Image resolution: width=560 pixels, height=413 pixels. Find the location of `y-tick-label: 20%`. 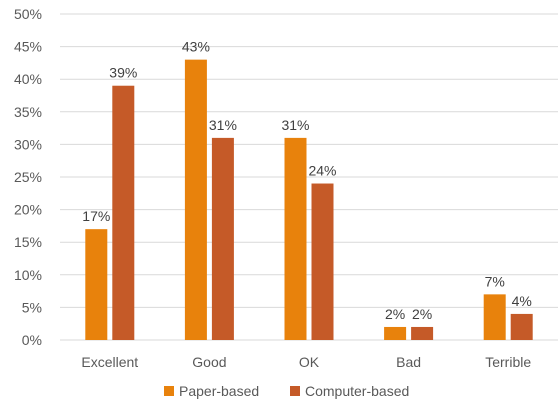

y-tick-label: 20% is located at coordinates (28, 210).